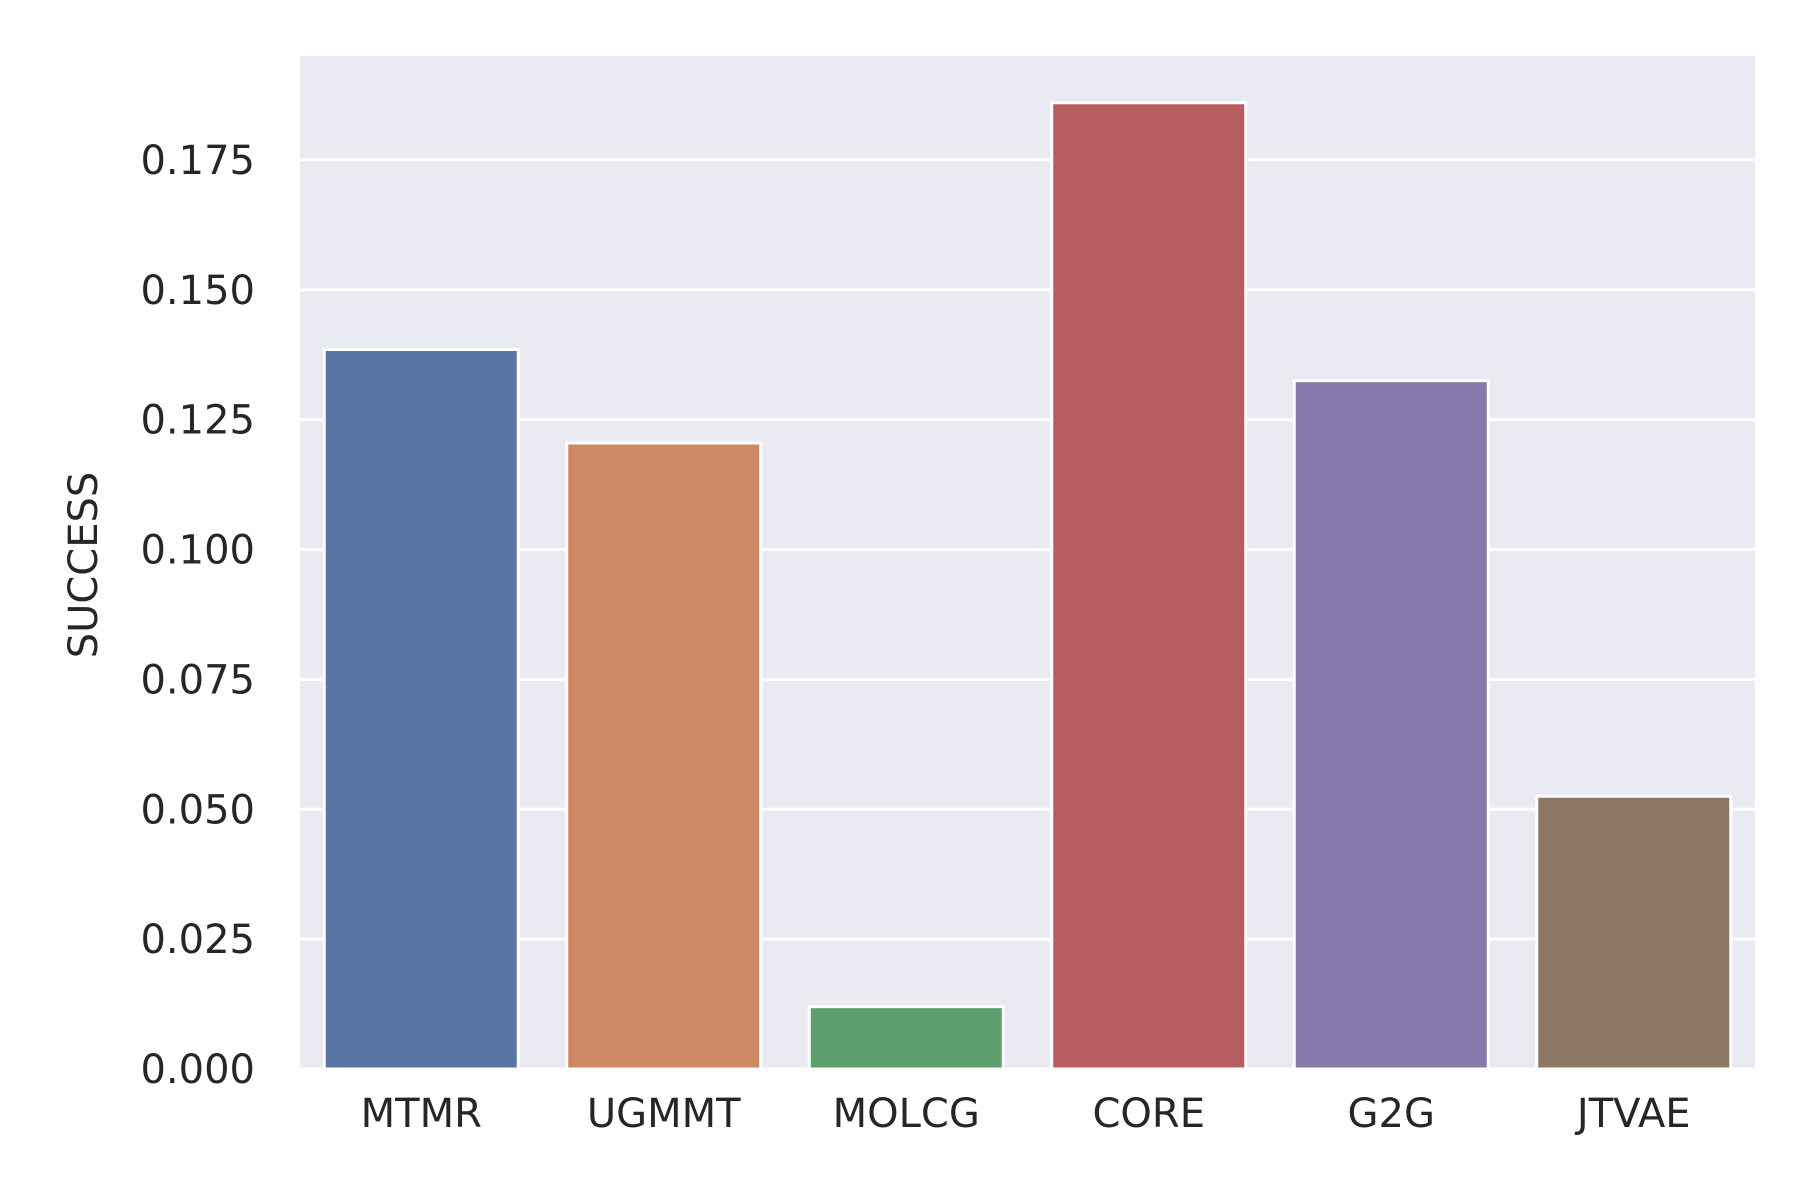 This screenshot has height=1200, width=1800. Describe the element at coordinates (1026, 1114) in the screenshot. I see `x-tick-labels: MTMR UGMMT MOLCG CORE G2G JTVAE` at that location.